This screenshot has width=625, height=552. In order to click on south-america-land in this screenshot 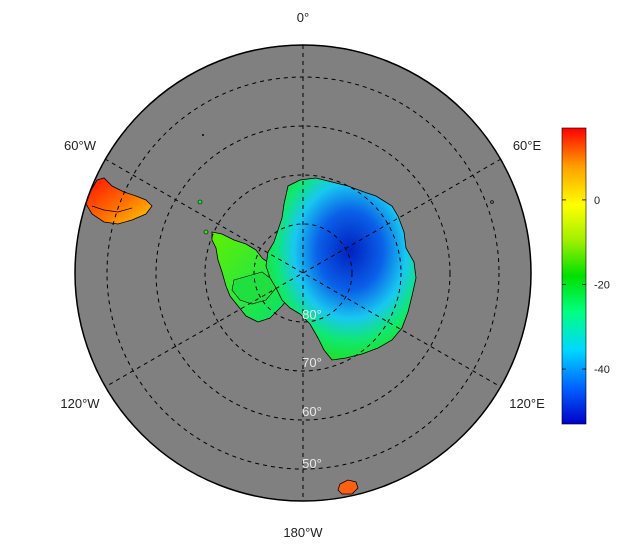, I will do `click(119, 201)`.